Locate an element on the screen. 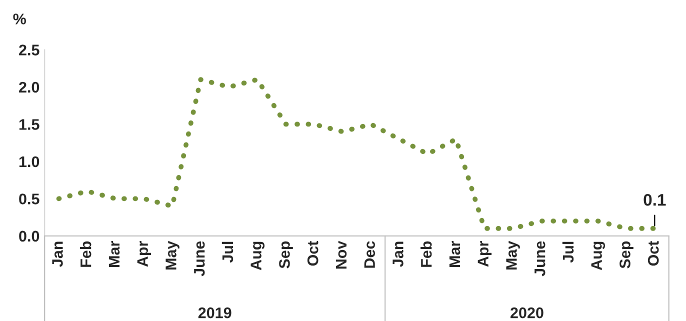 Image resolution: width=686 pixels, height=321 pixels. y-tick-label: 2.5 is located at coordinates (29, 50).